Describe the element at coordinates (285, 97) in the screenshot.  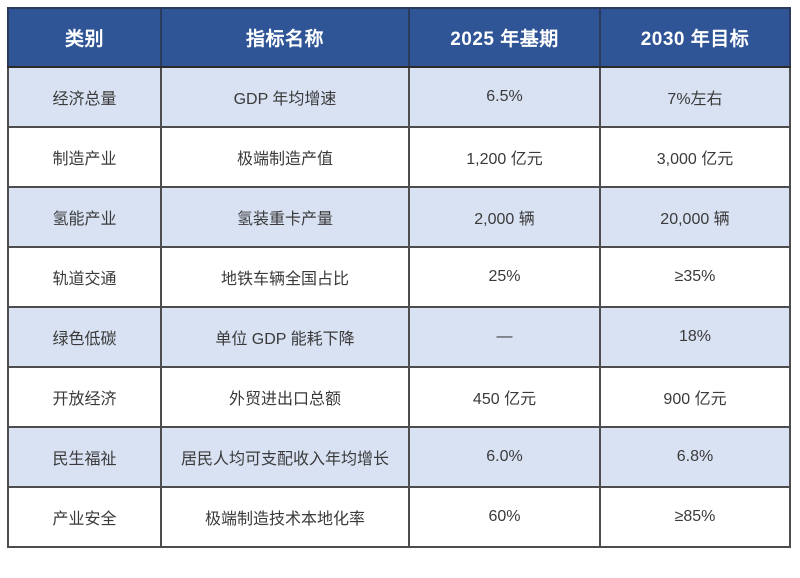
I see `cell-indicator: GDP 年均增速` at that location.